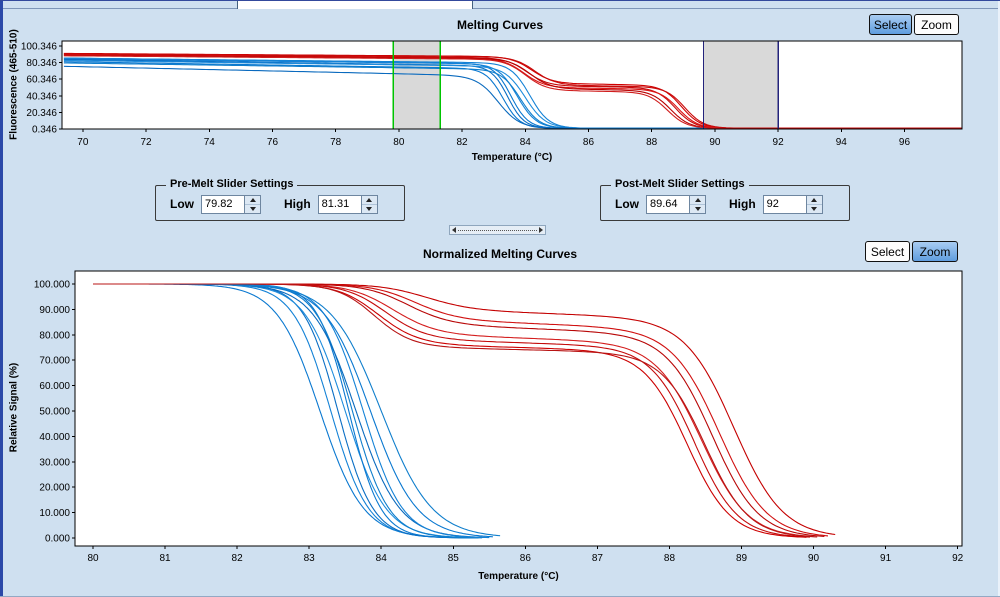 The height and width of the screenshot is (597, 1000). Describe the element at coordinates (512, 91) in the screenshot. I see `melt-curve-red` at that location.